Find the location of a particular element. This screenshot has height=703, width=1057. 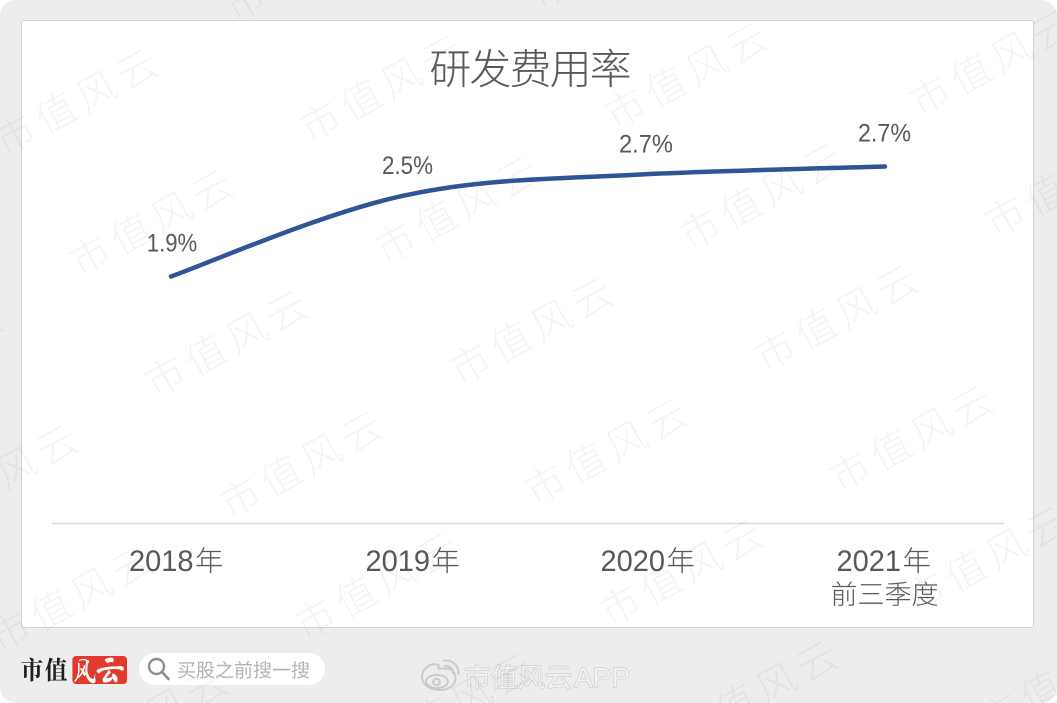

svg-text: 2020 is located at coordinates (633, 561).